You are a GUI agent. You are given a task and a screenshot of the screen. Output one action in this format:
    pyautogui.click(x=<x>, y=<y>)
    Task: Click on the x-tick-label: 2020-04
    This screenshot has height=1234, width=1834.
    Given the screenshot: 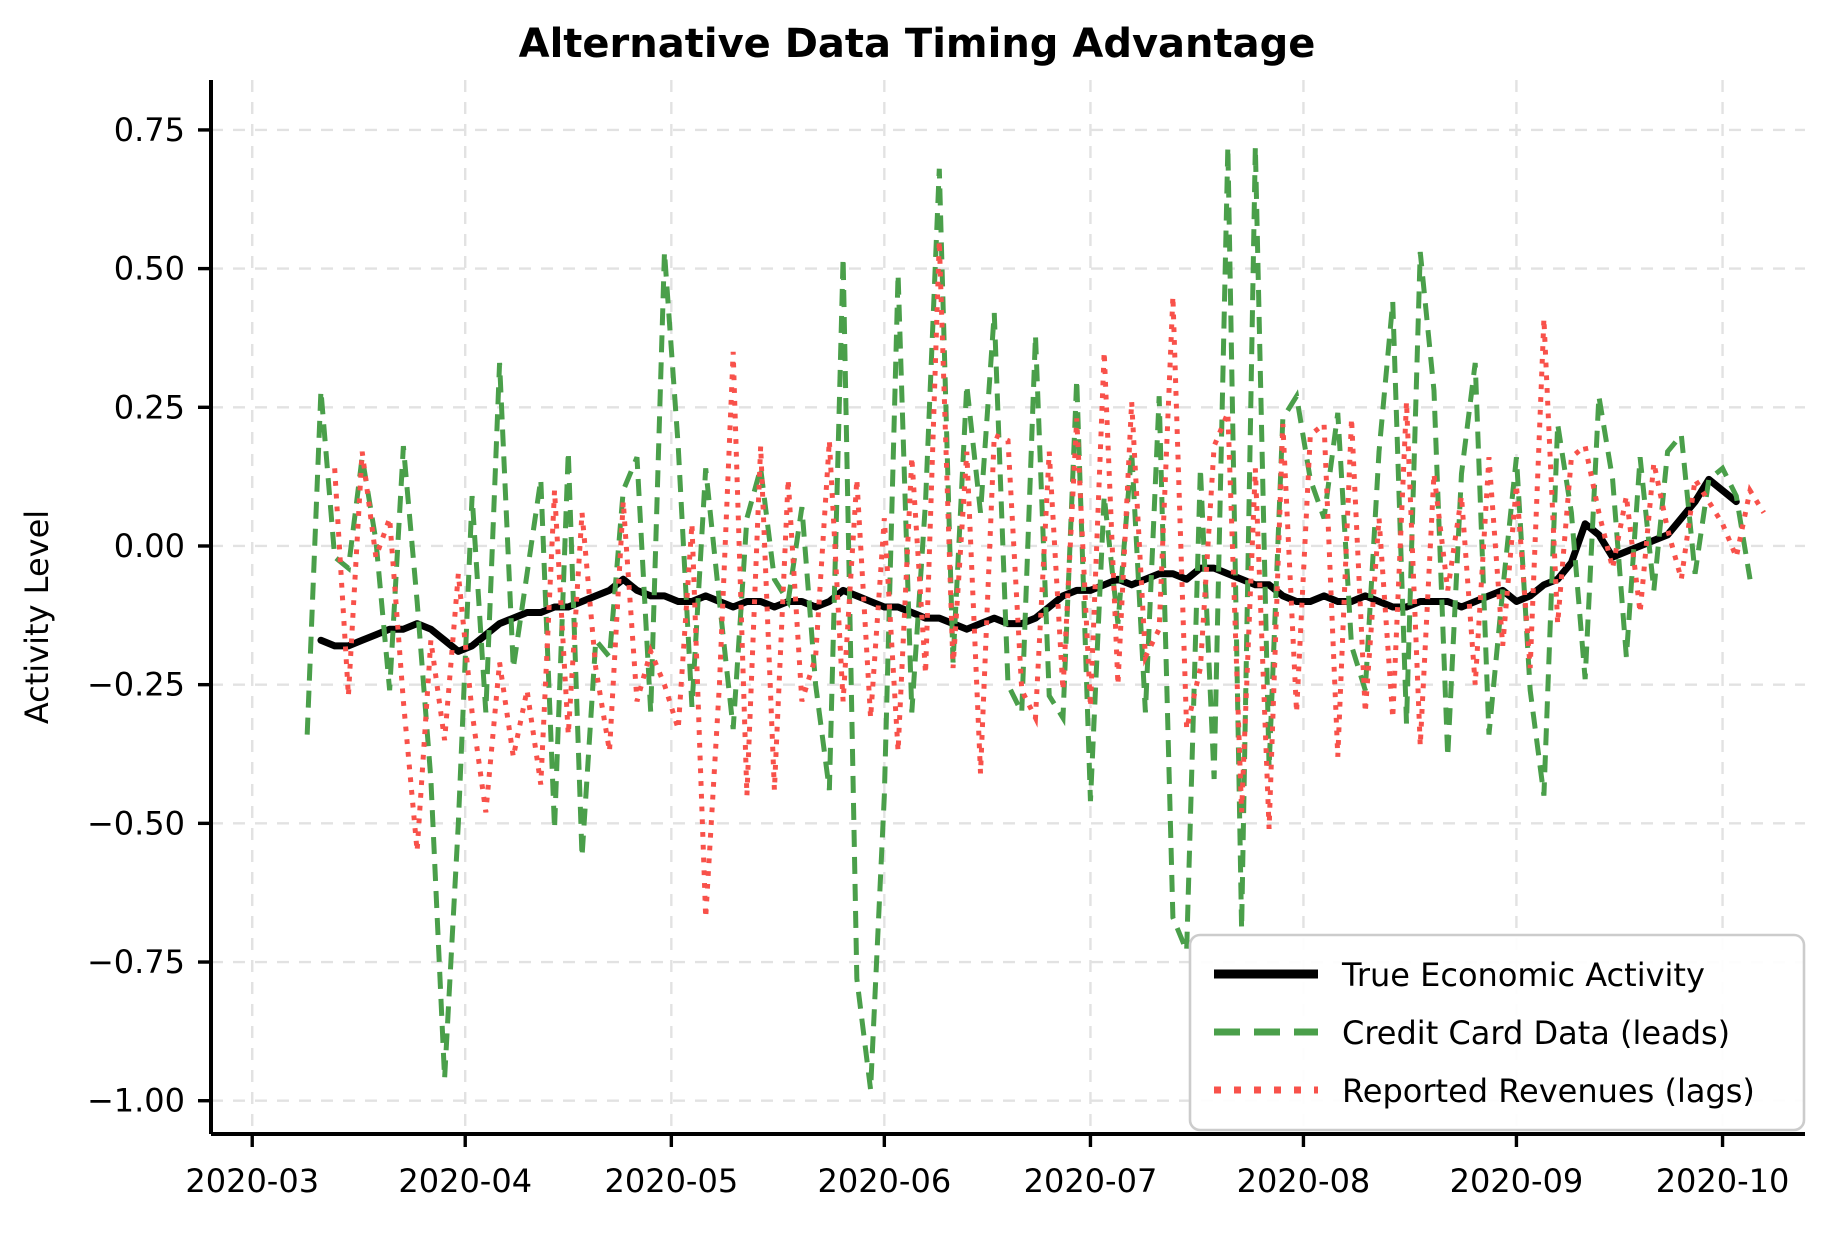 What is the action you would take?
    pyautogui.click(x=465, y=1181)
    